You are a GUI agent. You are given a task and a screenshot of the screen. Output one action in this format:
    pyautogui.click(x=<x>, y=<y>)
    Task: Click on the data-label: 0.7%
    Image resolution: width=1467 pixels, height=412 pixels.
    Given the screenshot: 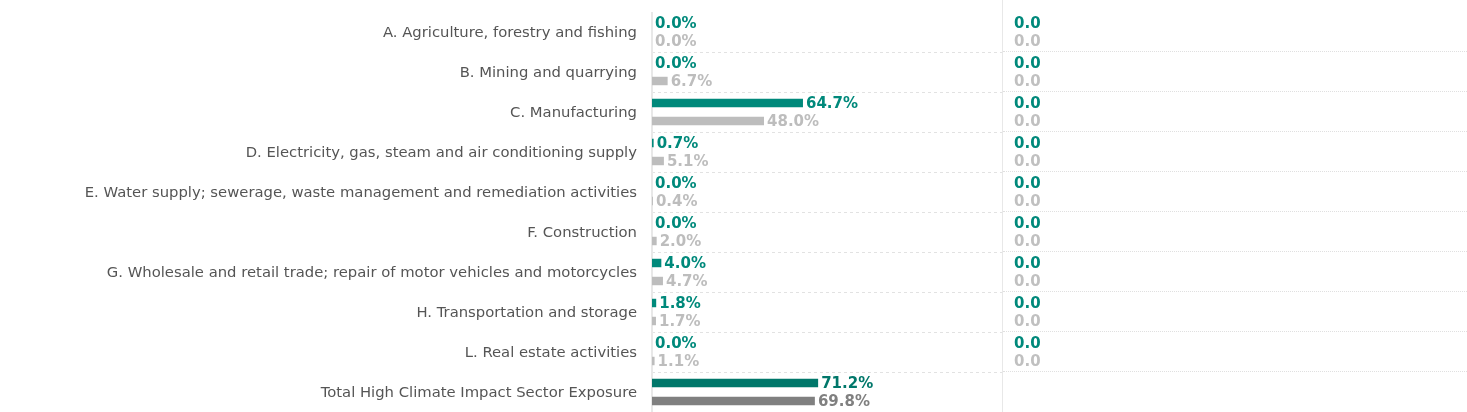 What is the action you would take?
    pyautogui.click(x=677, y=143)
    